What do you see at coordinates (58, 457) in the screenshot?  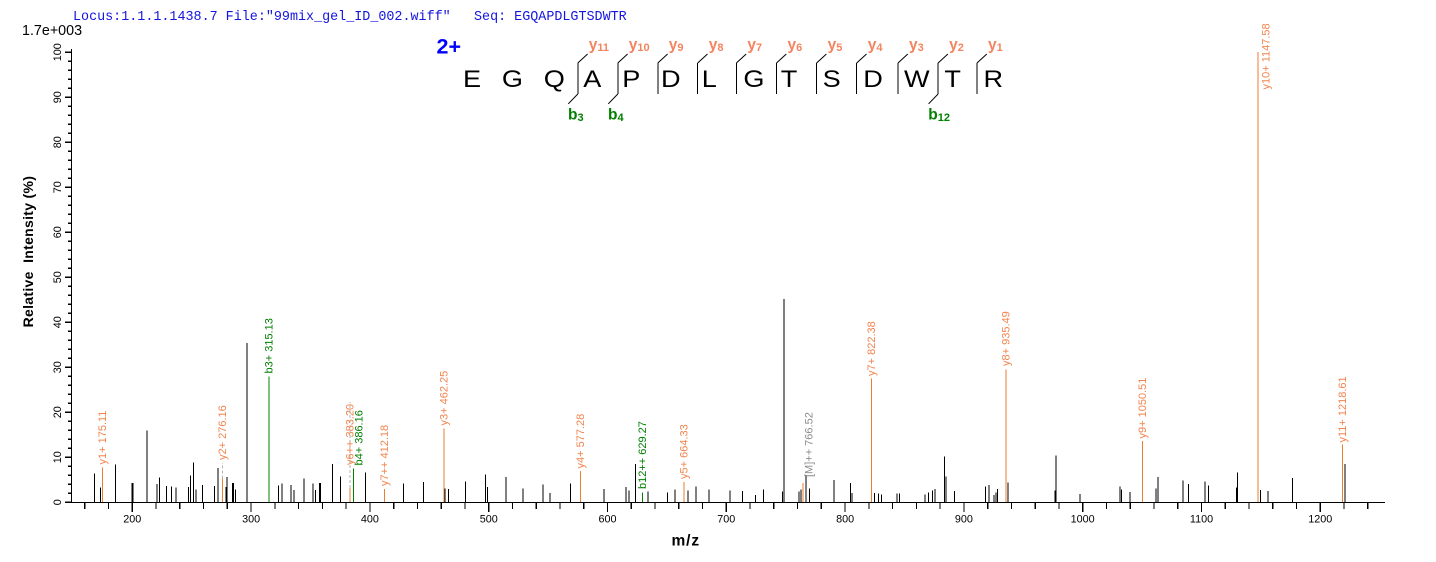 I see `svg-text: 10` at bounding box center [58, 457].